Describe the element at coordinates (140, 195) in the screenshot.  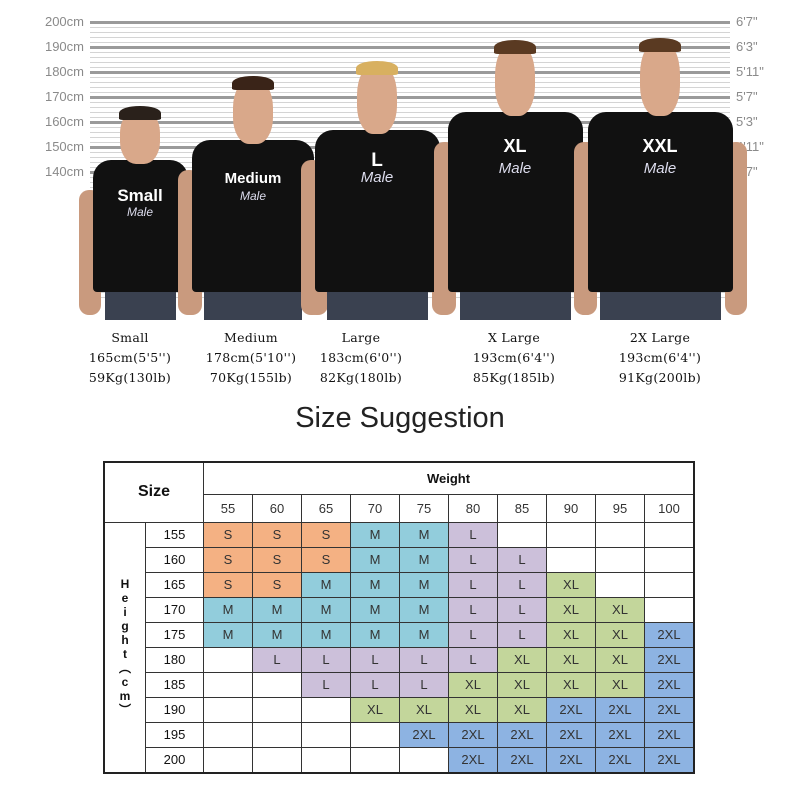
I see `shirt-size-label: Small` at that location.